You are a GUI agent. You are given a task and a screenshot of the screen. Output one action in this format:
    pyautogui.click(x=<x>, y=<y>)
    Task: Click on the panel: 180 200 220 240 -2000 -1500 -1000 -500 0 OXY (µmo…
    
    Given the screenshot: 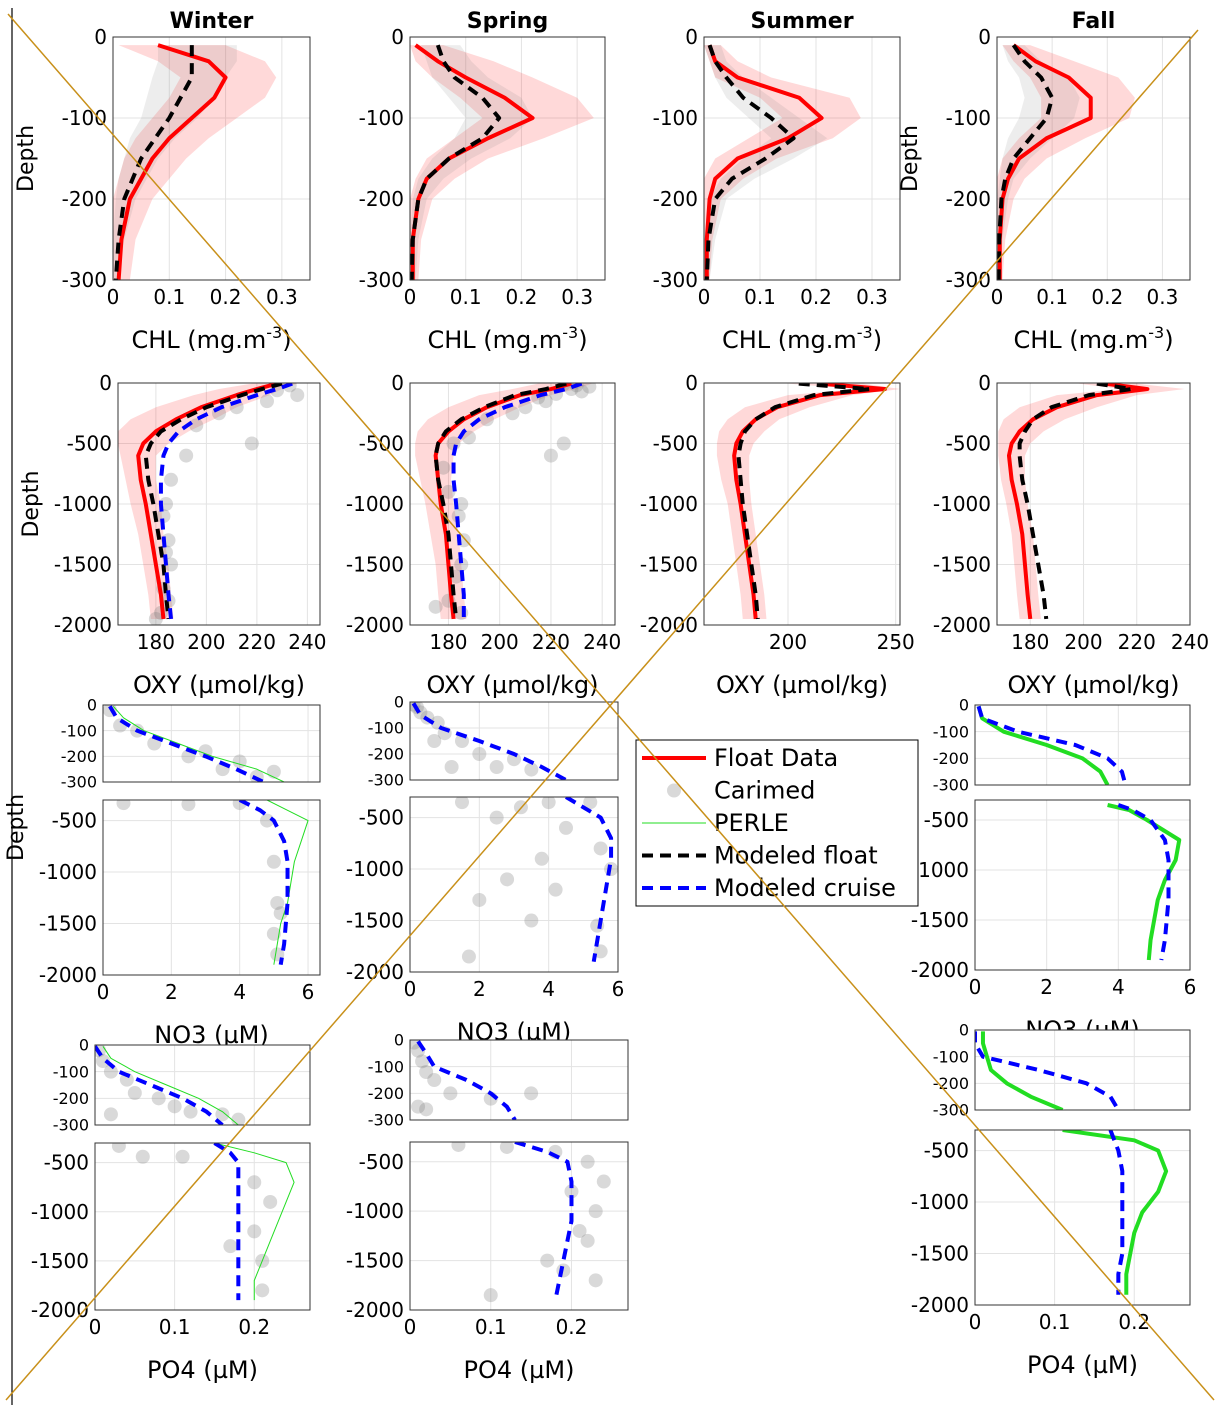 What is the action you would take?
    pyautogui.click(x=1071, y=535)
    